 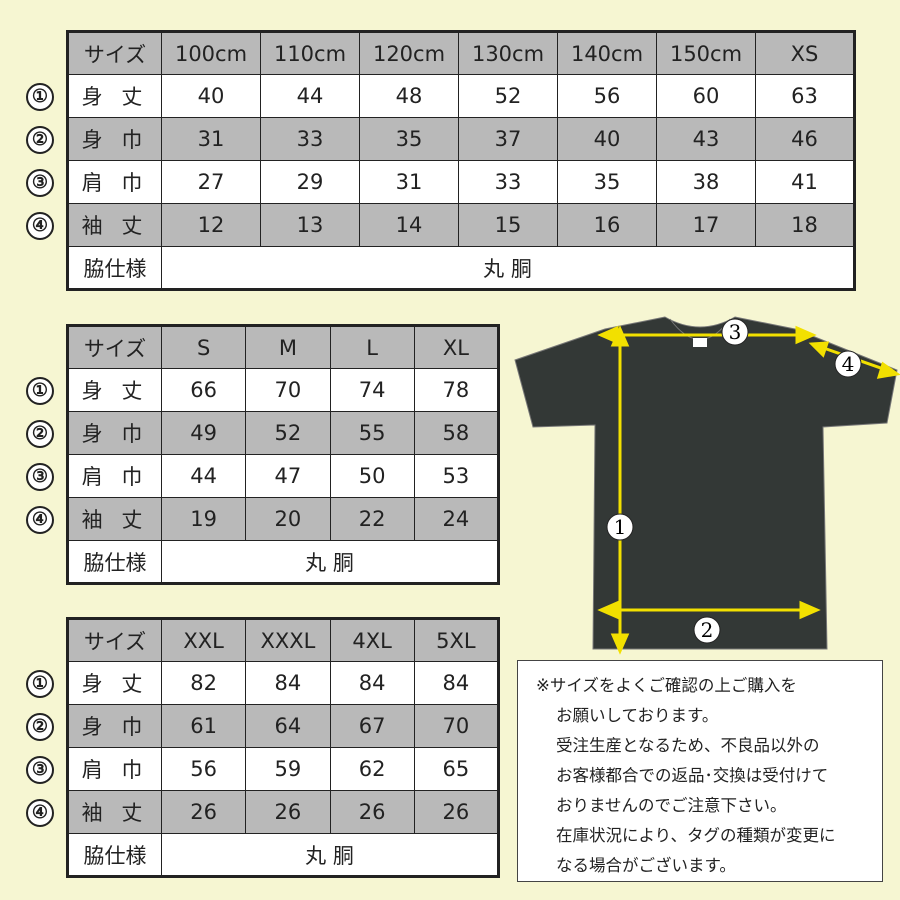 I want to click on value-cell: 74, so click(x=372, y=390).